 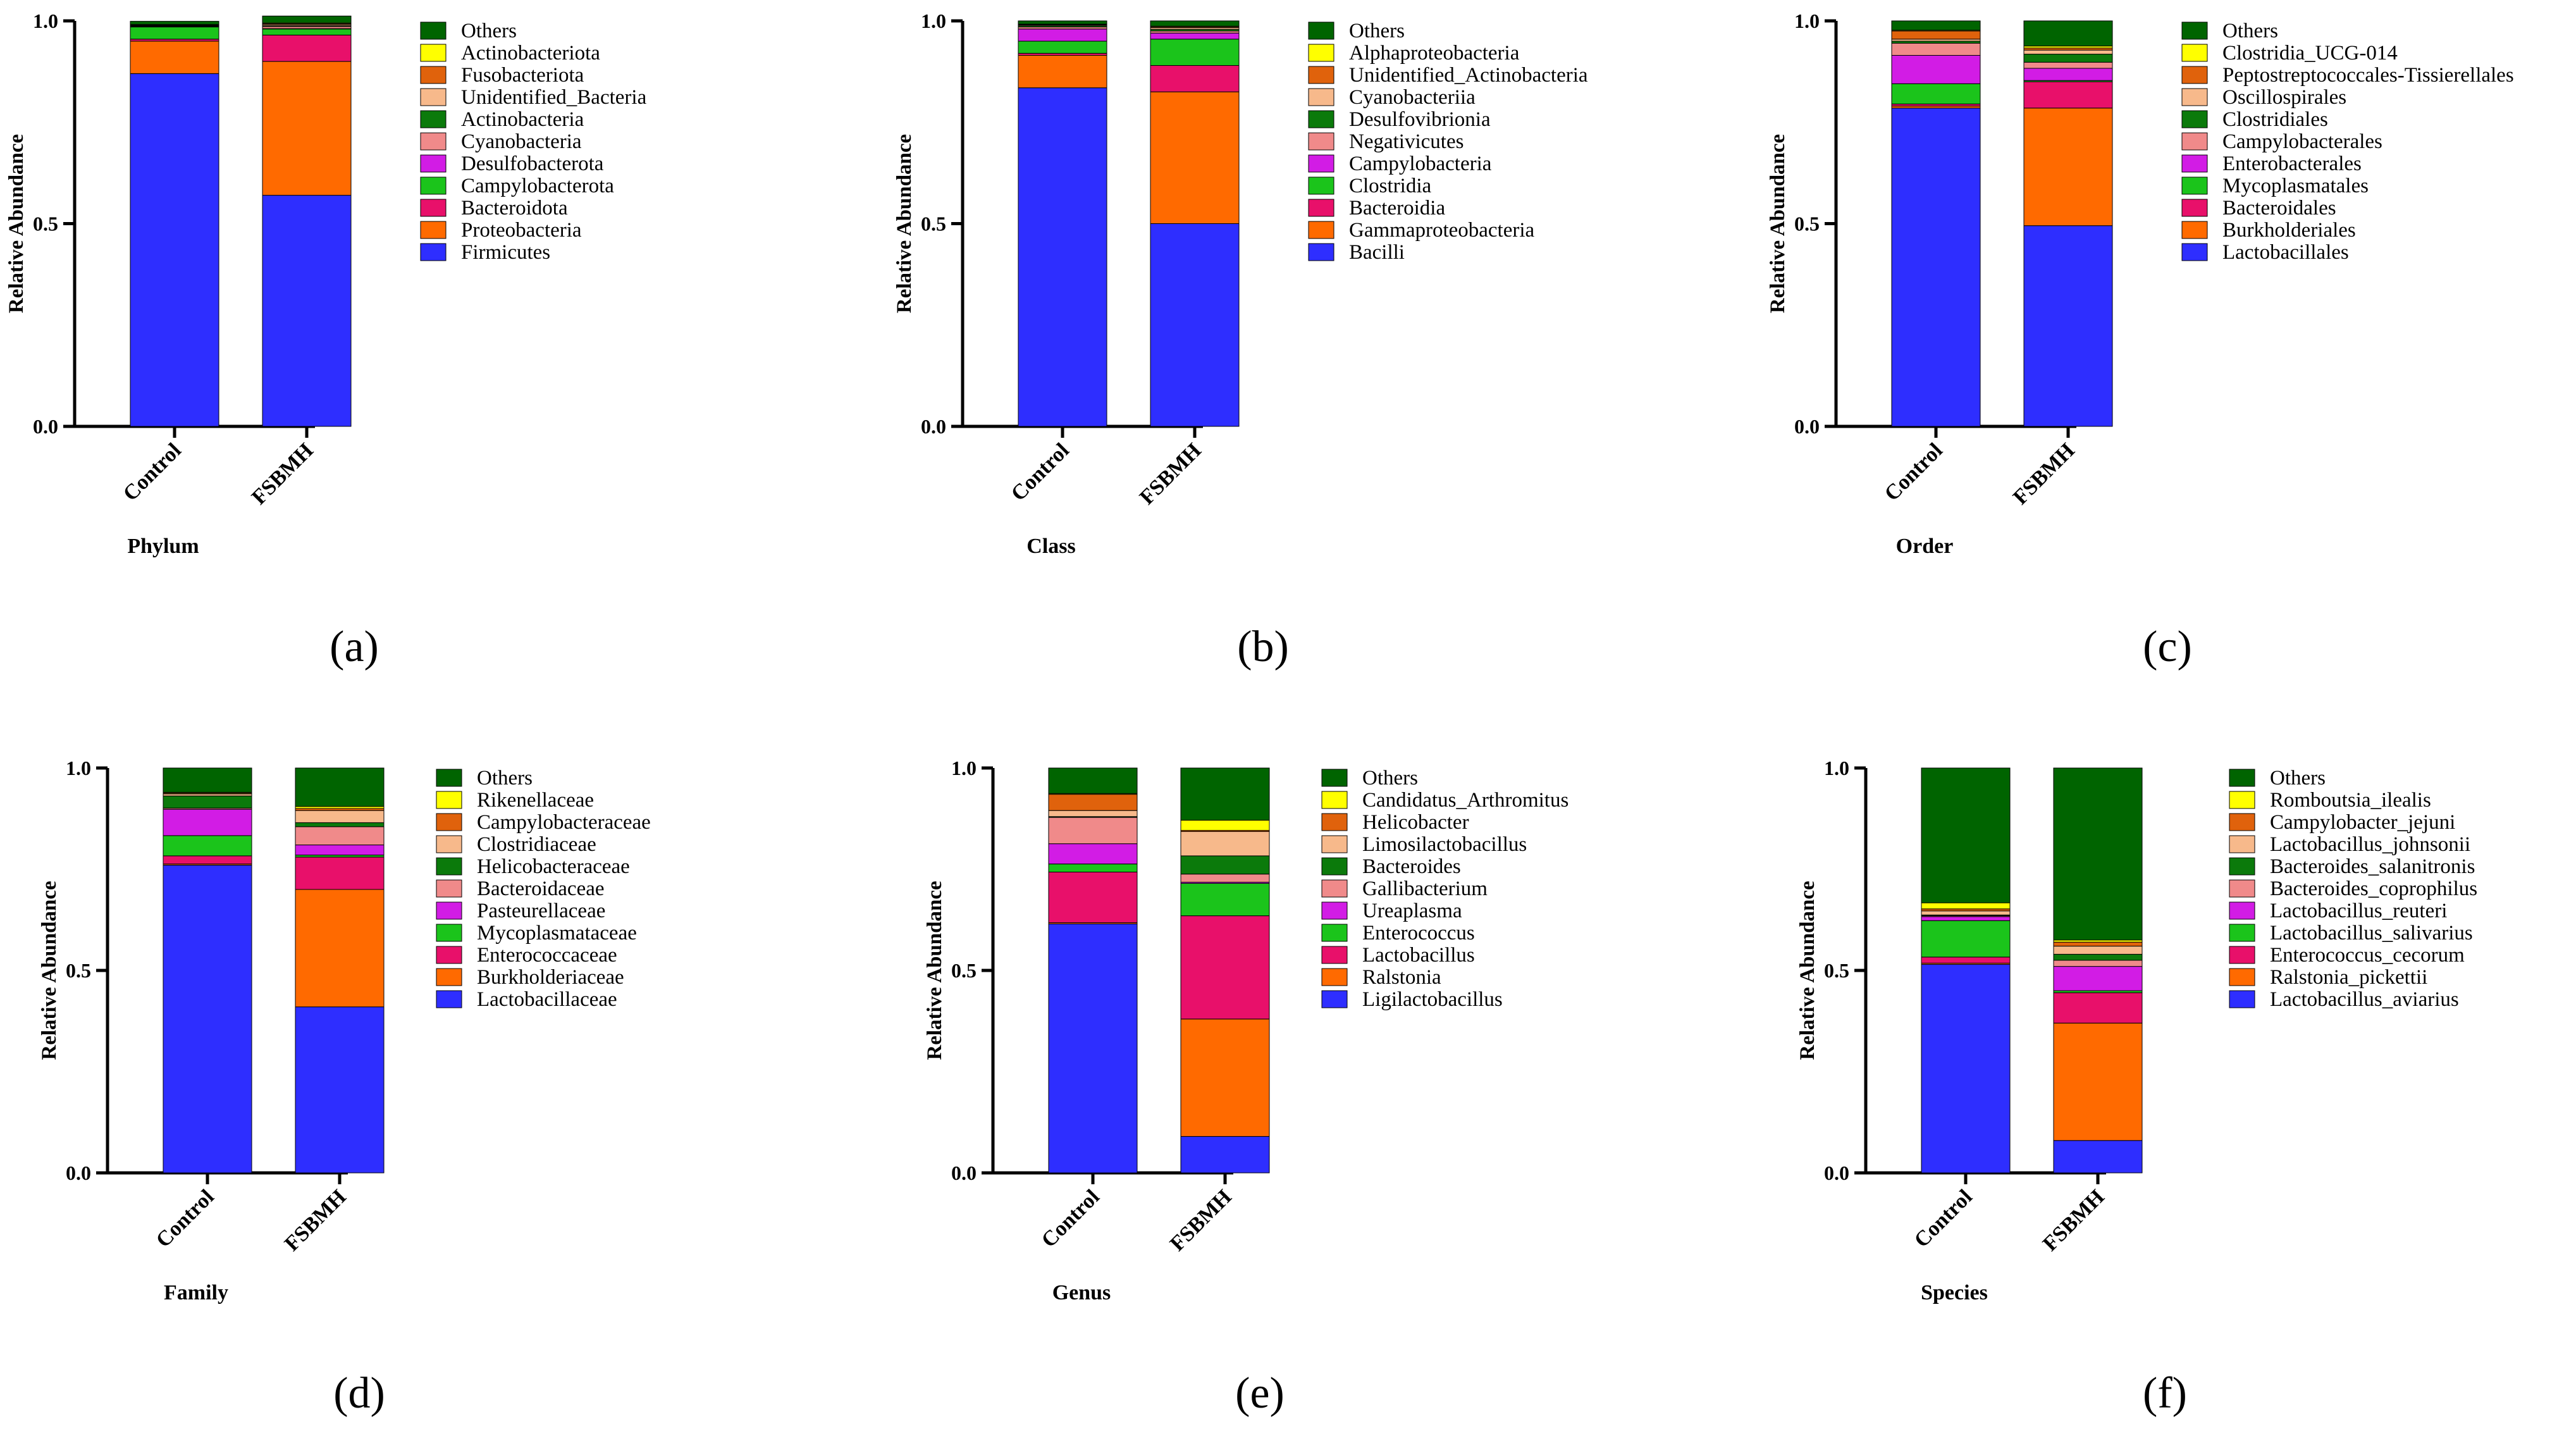 I want to click on legend-label: Bacilli, so click(x=1377, y=253).